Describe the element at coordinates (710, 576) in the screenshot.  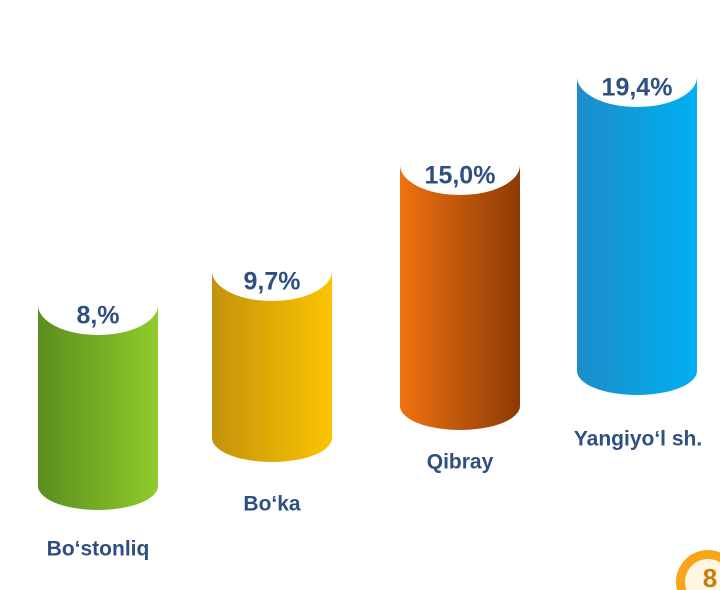
I see `badge-text: 8` at that location.